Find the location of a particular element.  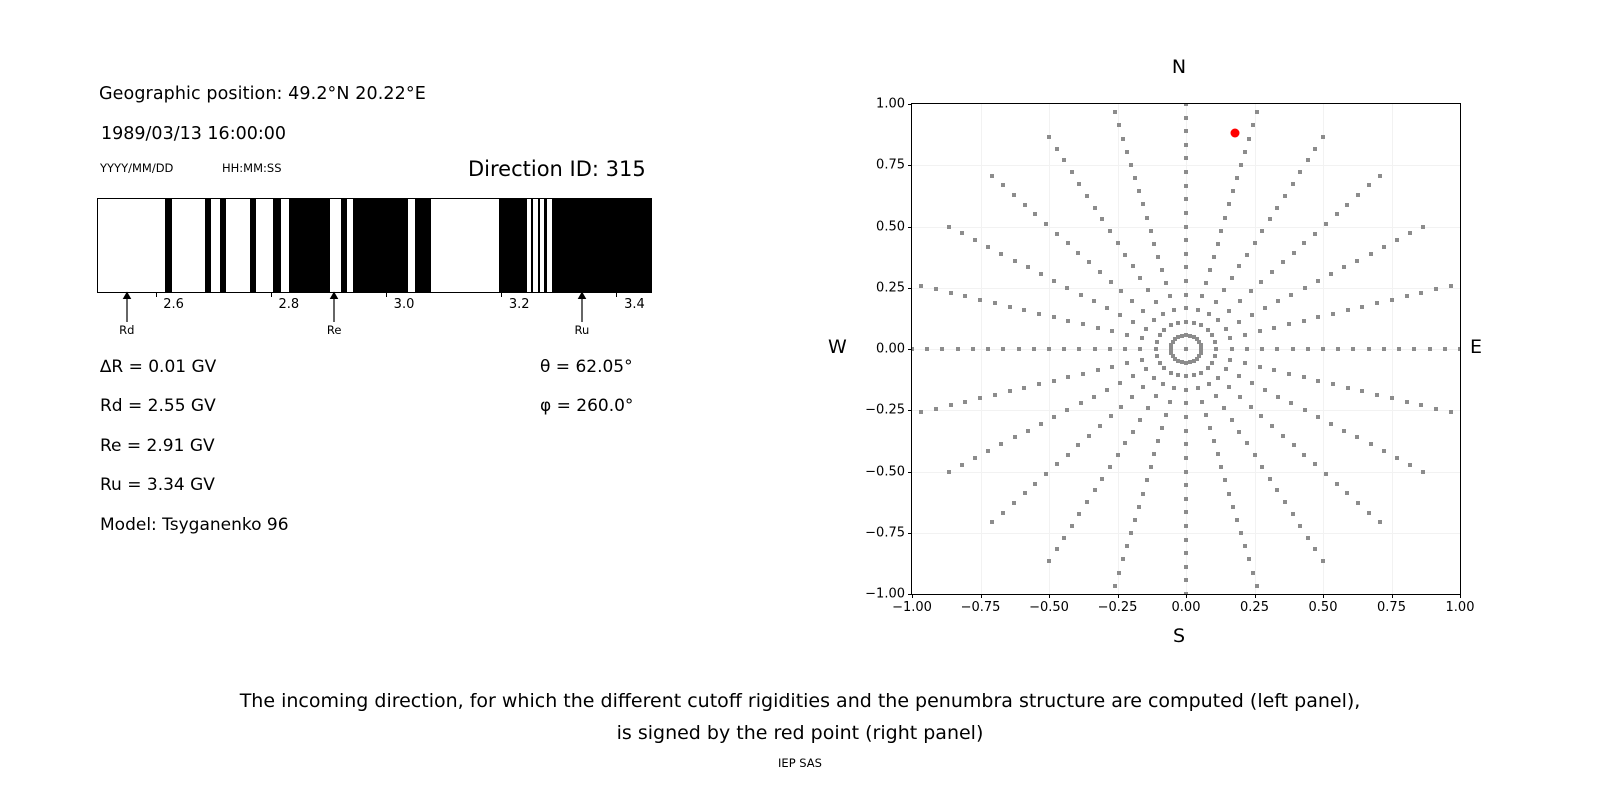

param-ru: Ru = 3.34 GV is located at coordinates (157, 485).